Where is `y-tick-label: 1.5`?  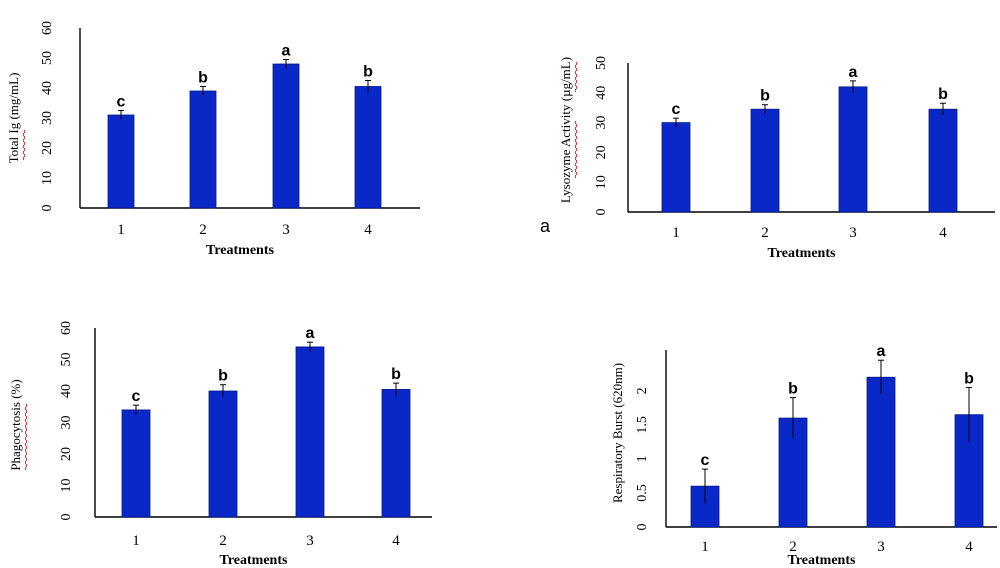 y-tick-label: 1.5 is located at coordinates (642, 425).